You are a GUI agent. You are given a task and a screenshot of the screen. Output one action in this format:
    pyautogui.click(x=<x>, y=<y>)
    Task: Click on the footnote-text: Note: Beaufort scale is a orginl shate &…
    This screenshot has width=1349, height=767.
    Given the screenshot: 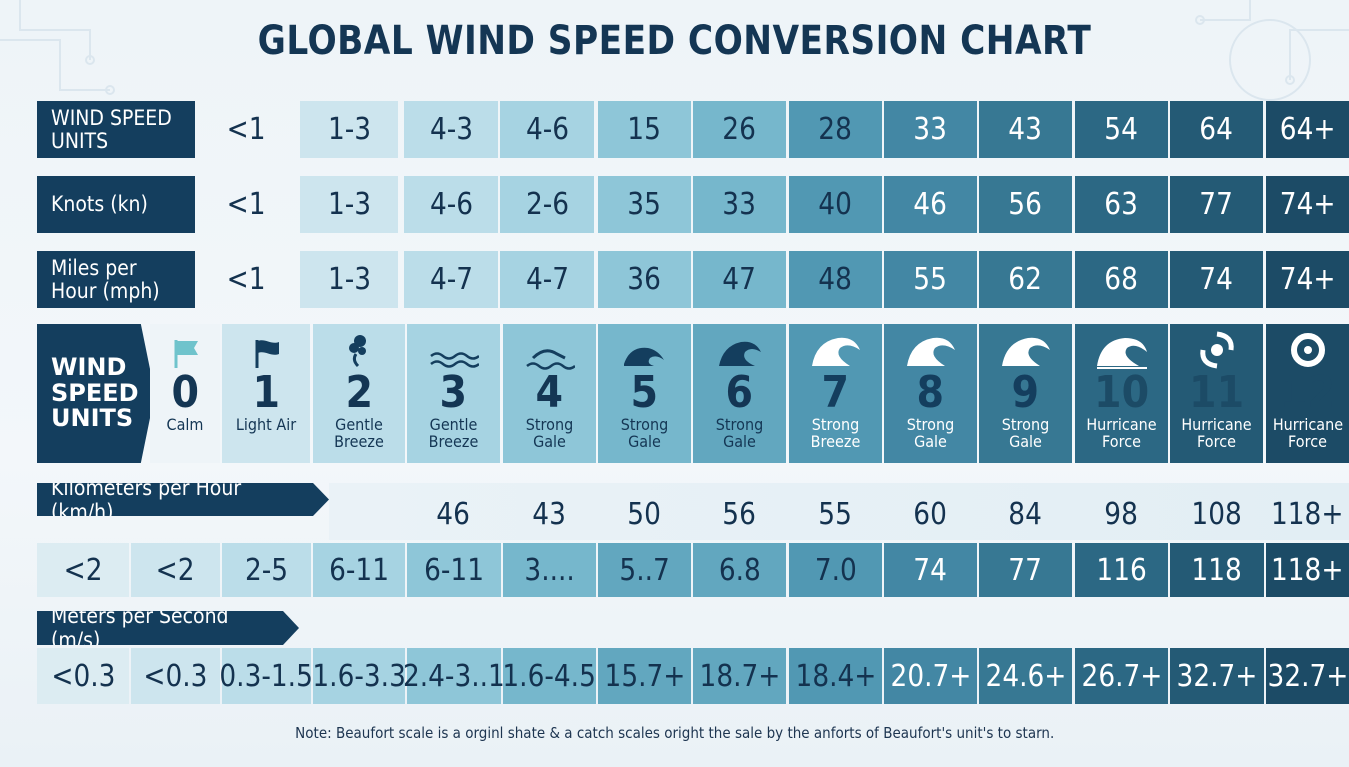 What is the action you would take?
    pyautogui.click(x=674, y=733)
    